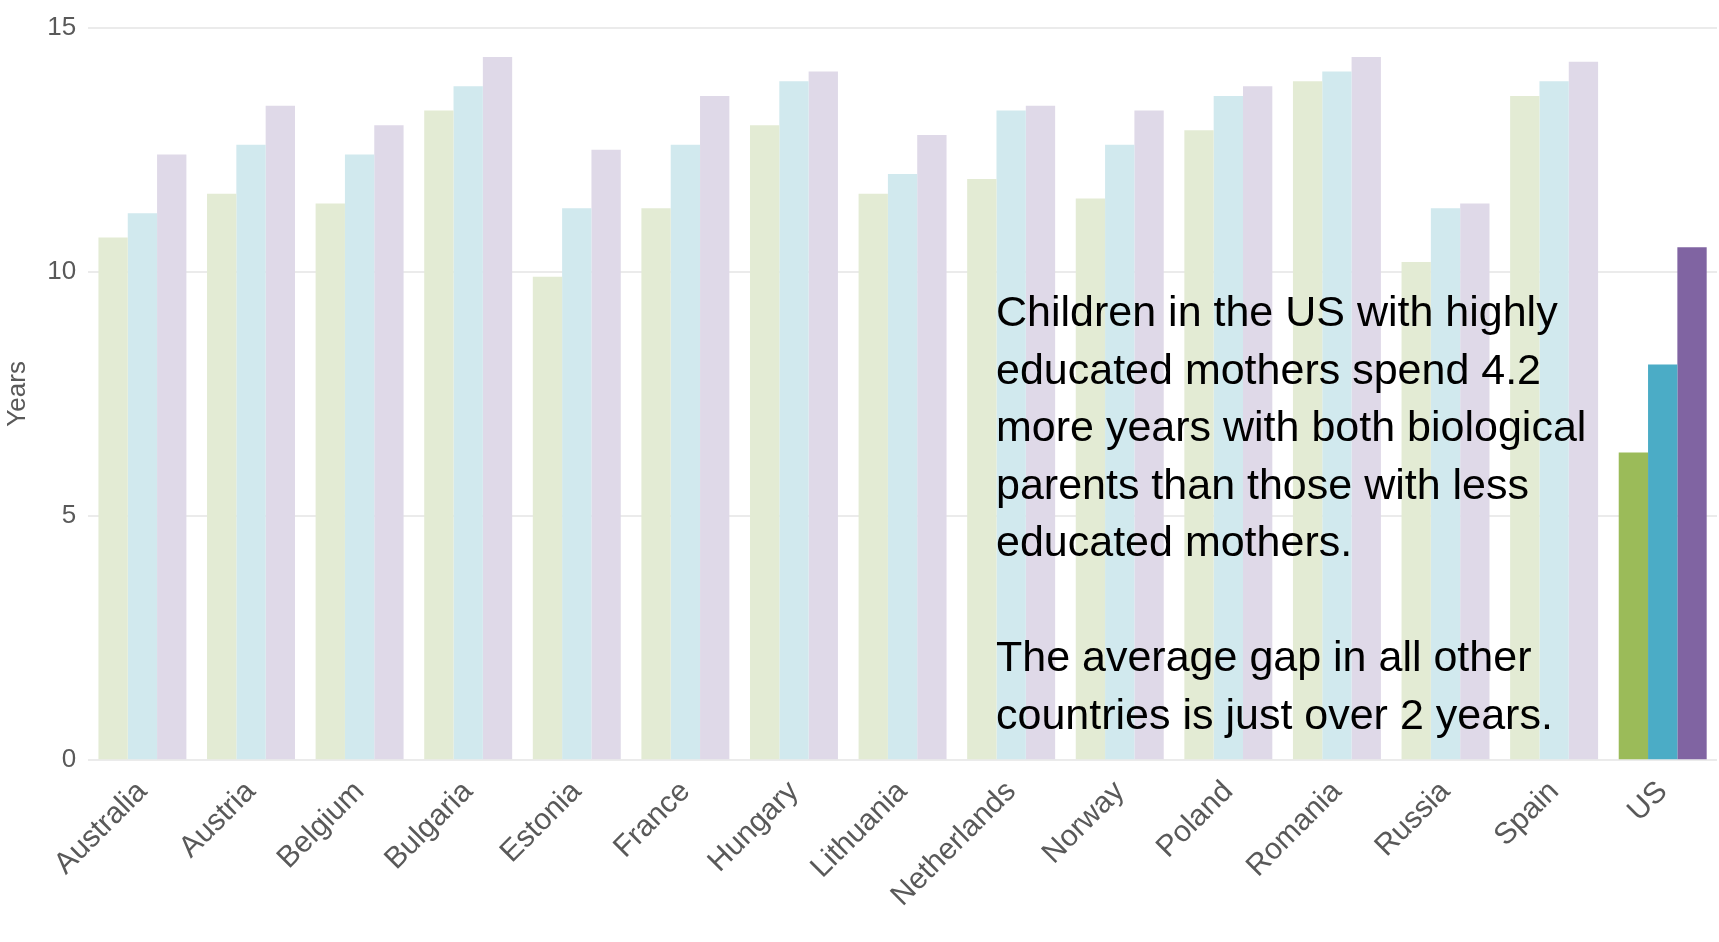 The width and height of the screenshot is (1719, 942). I want to click on annotation: The average gap in all other countries is just over 2 years., so click(1275, 685).